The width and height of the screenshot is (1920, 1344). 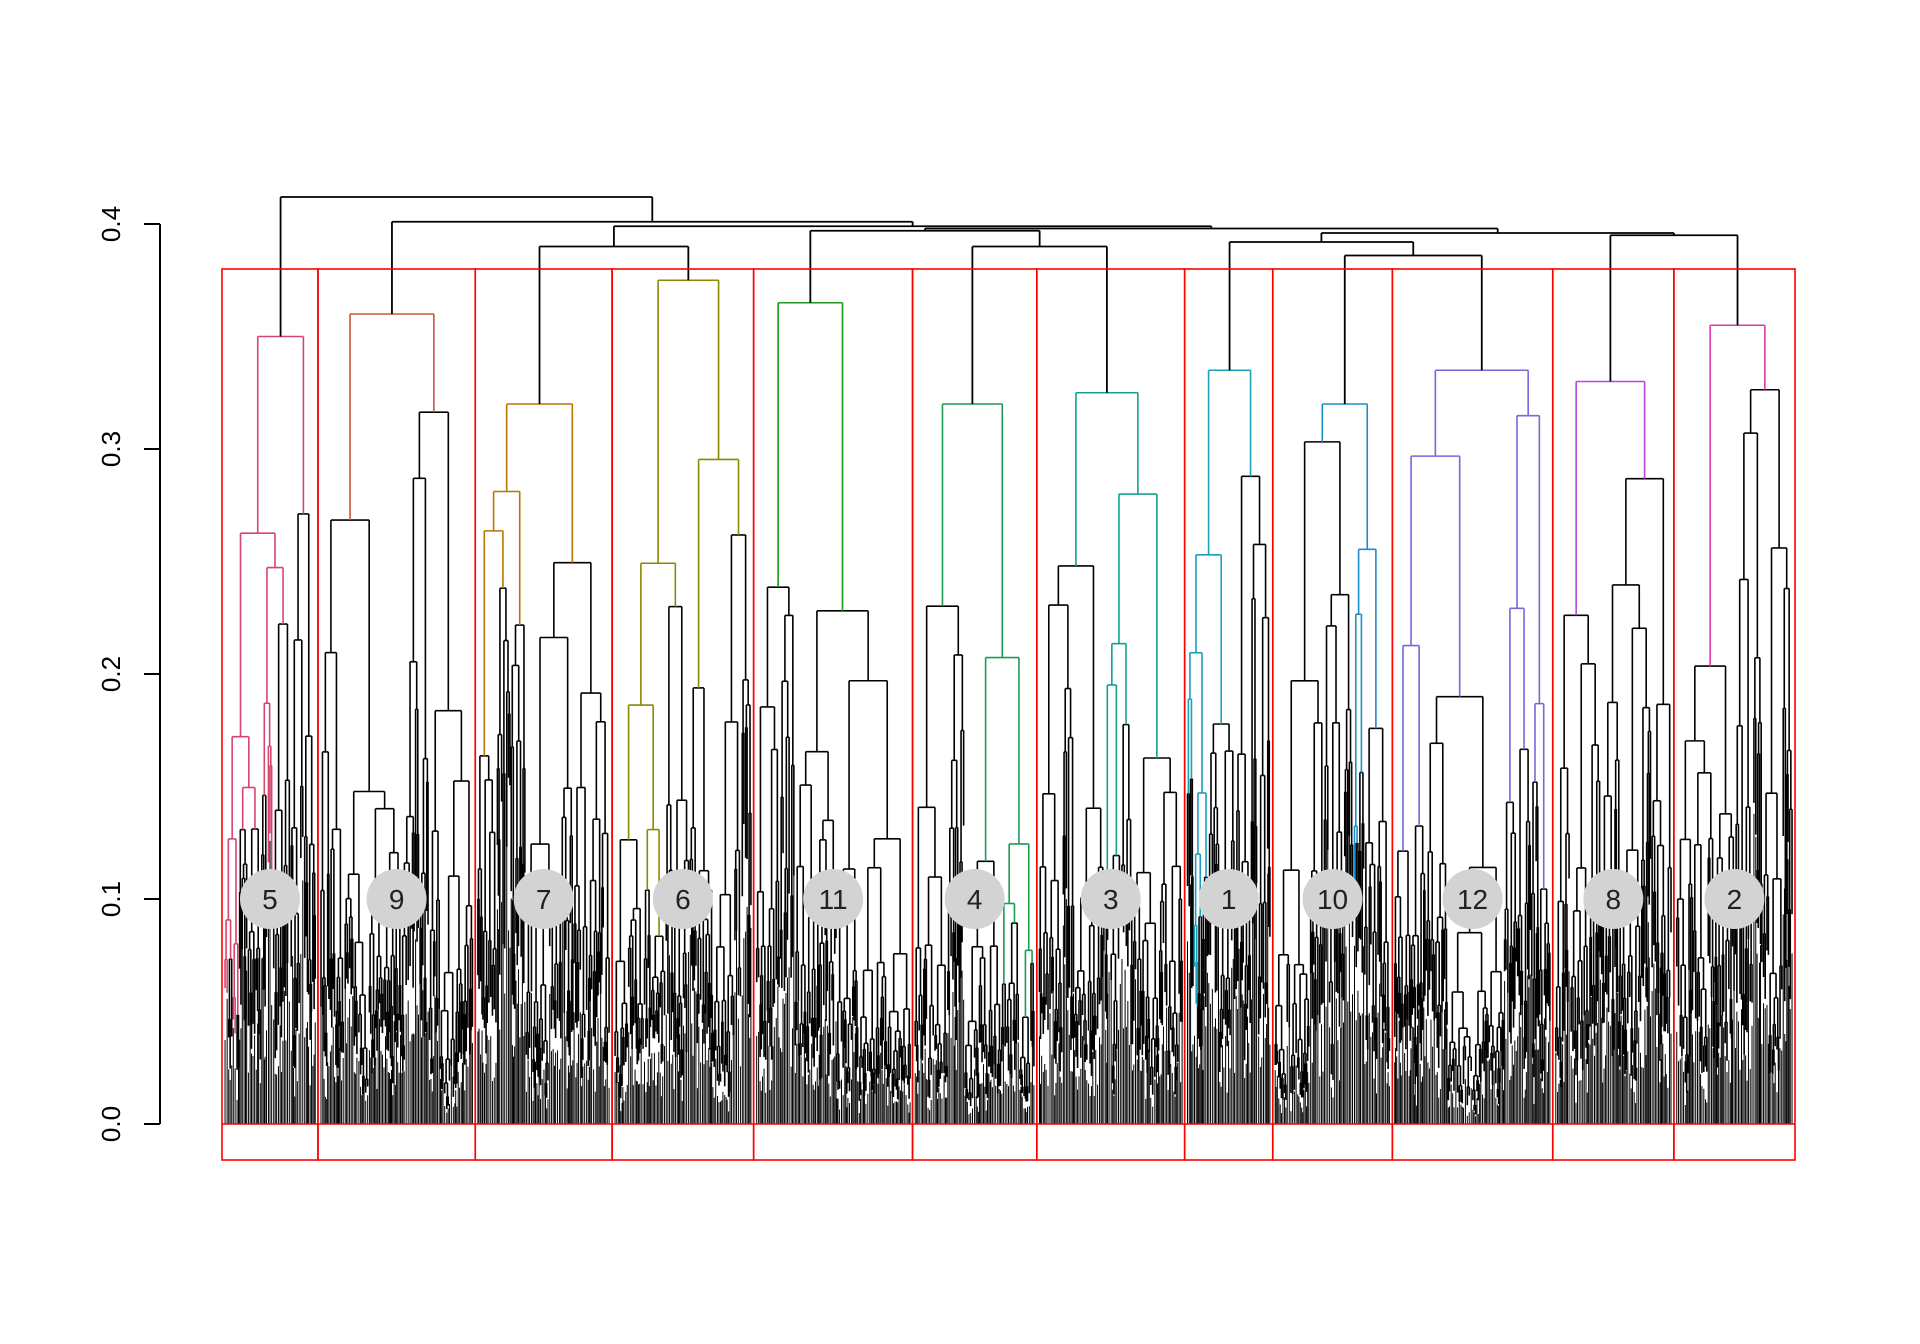 What do you see at coordinates (111, 674) in the screenshot?
I see `y-tick-label: 0.2` at bounding box center [111, 674].